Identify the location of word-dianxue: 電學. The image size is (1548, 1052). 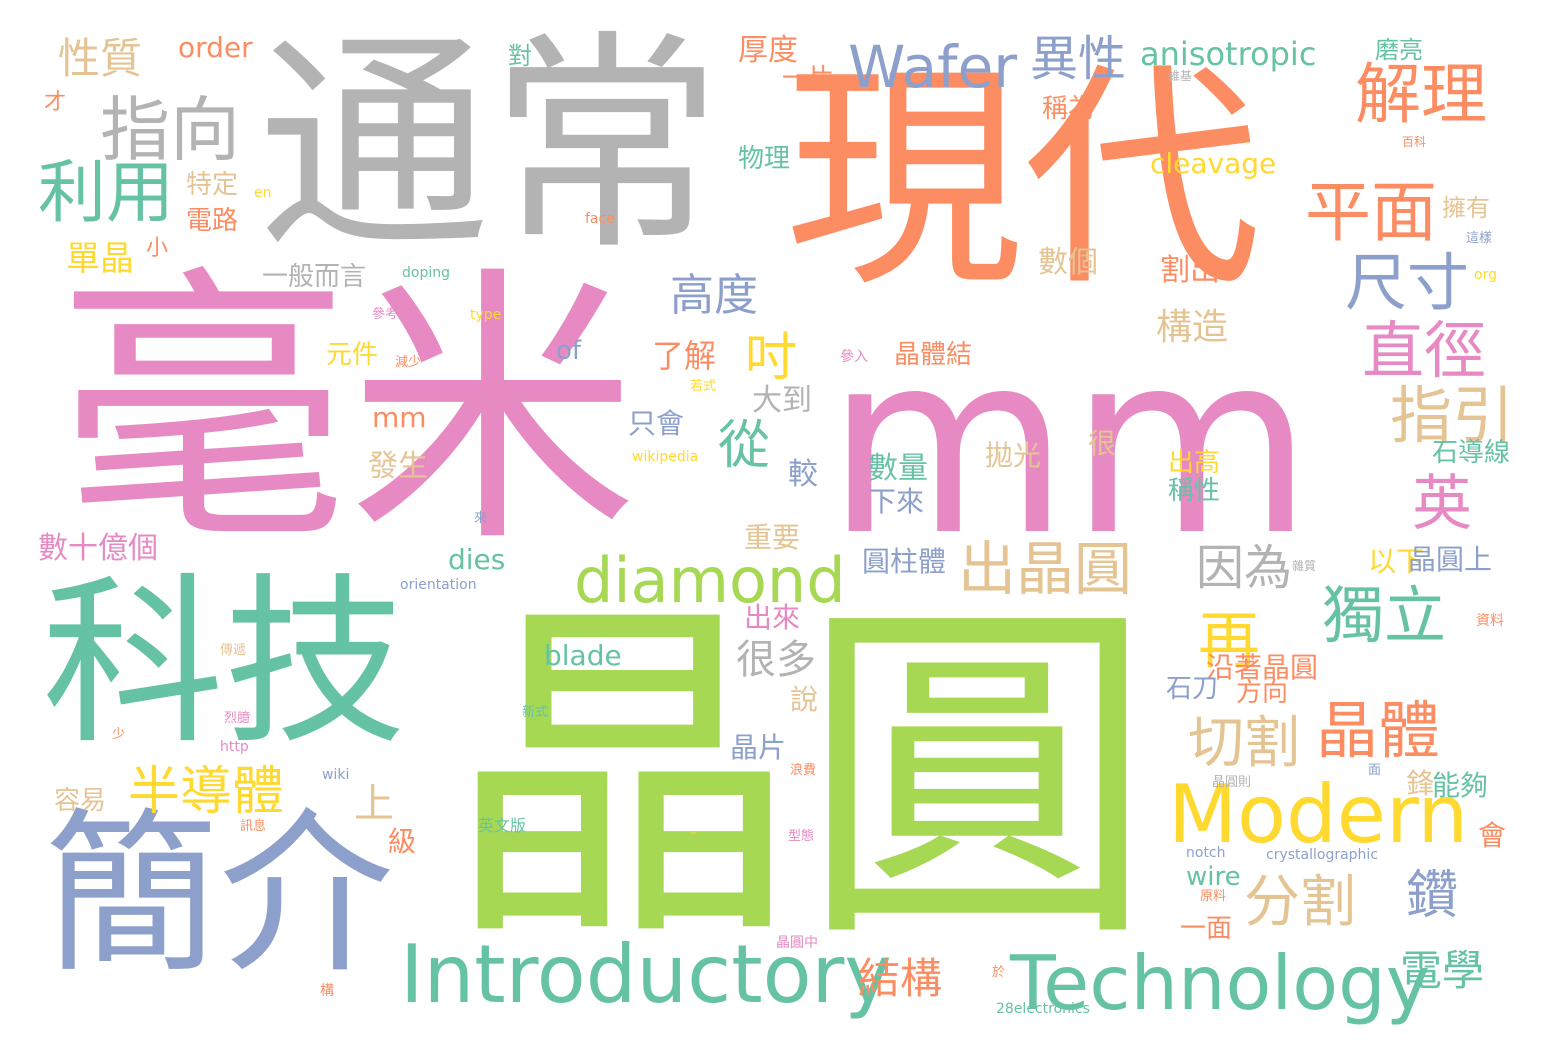
(1442, 970).